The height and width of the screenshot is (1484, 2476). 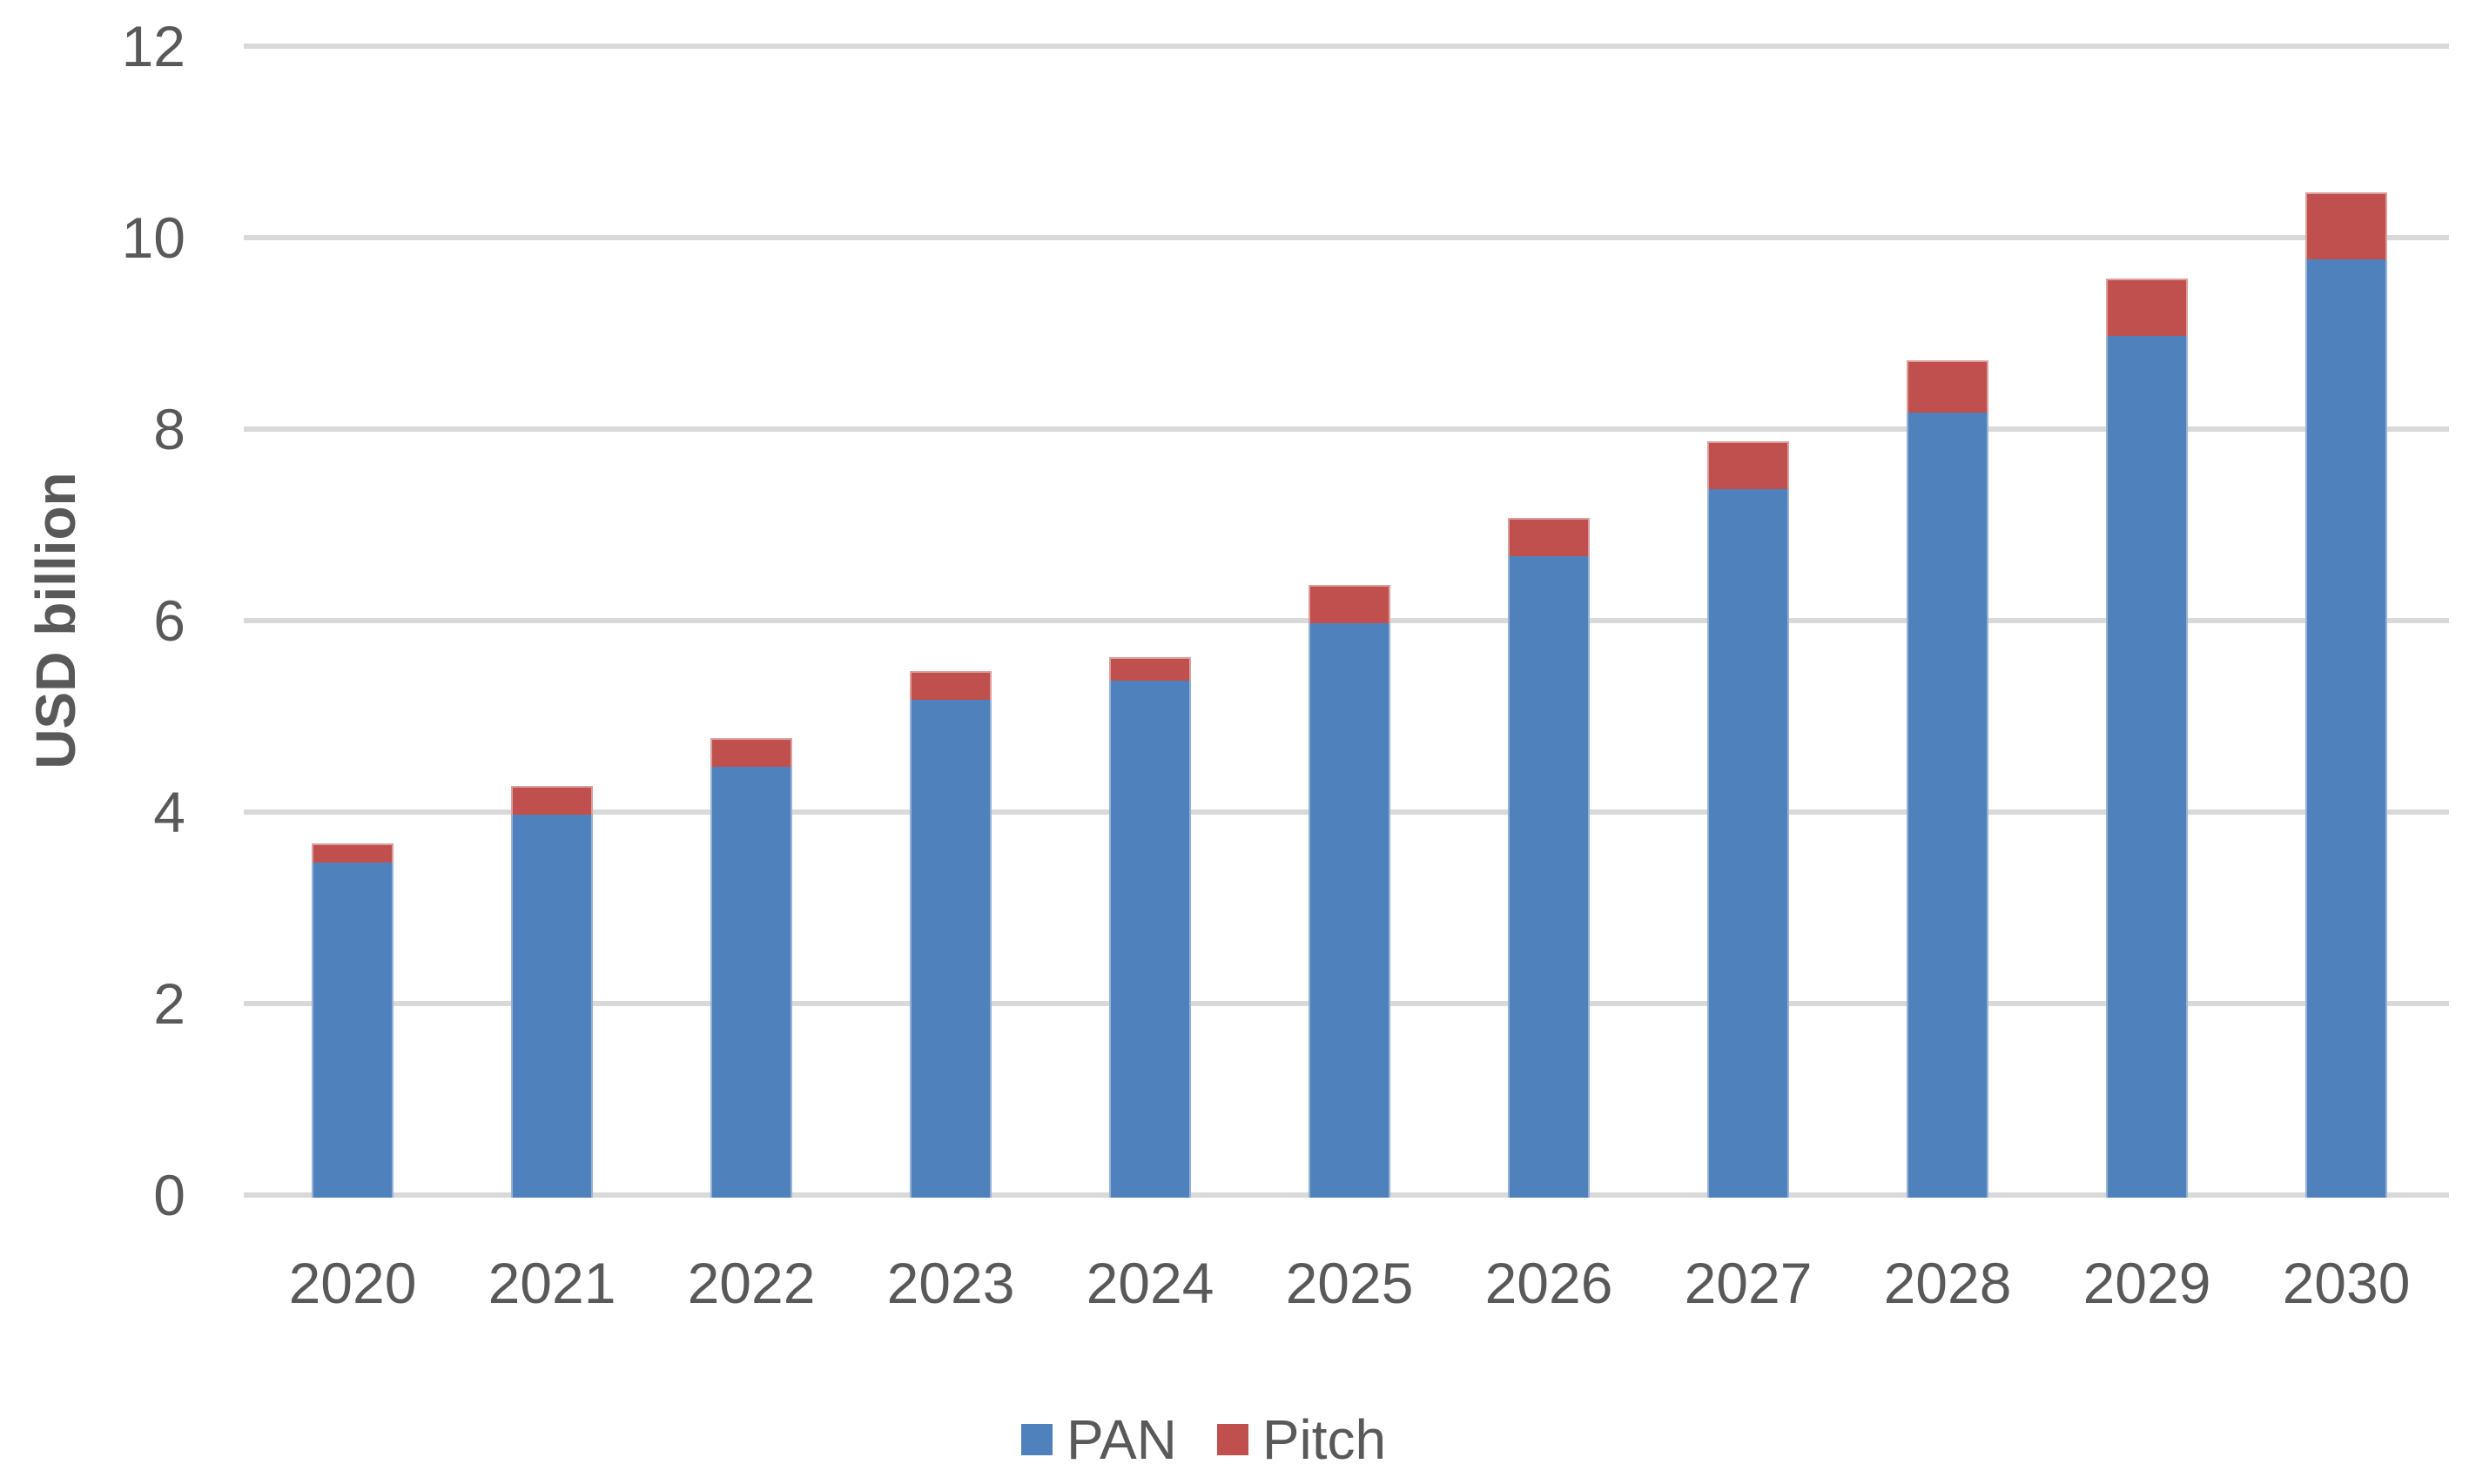 What do you see at coordinates (751, 752) in the screenshot?
I see `bar-2022-pitch` at bounding box center [751, 752].